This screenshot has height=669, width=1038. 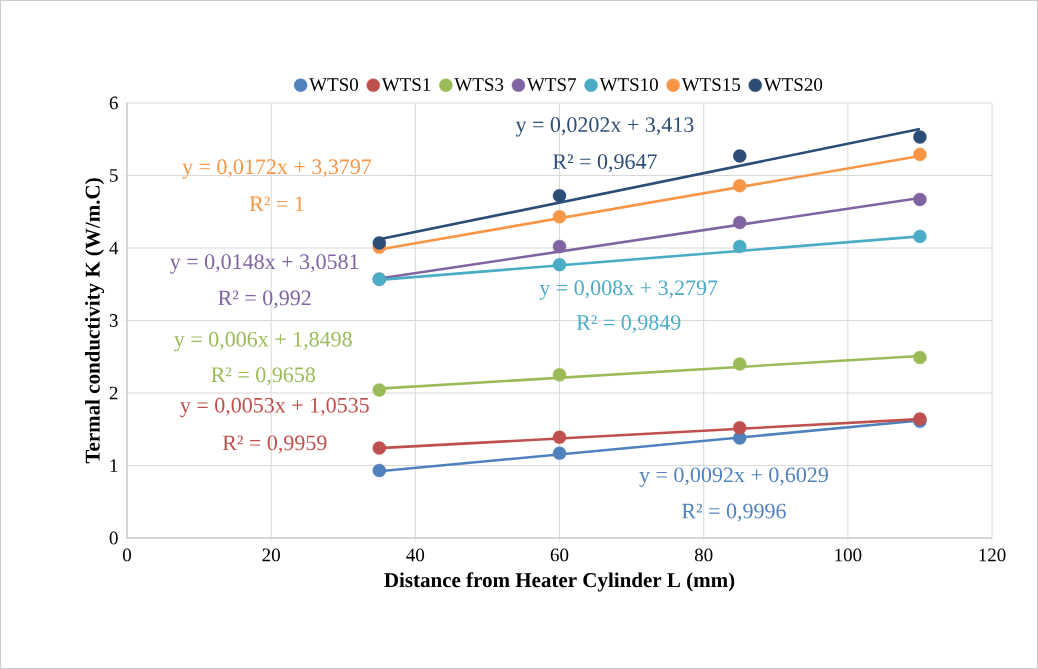 I want to click on annotation: y = 0,0092x + 0,6029, so click(x=733, y=477).